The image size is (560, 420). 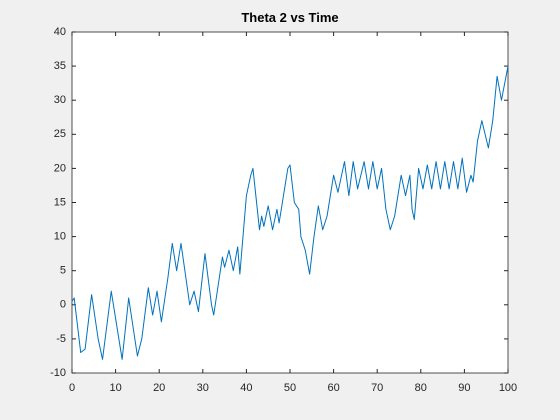 I want to click on x-tick-label: 40, so click(x=246, y=388).